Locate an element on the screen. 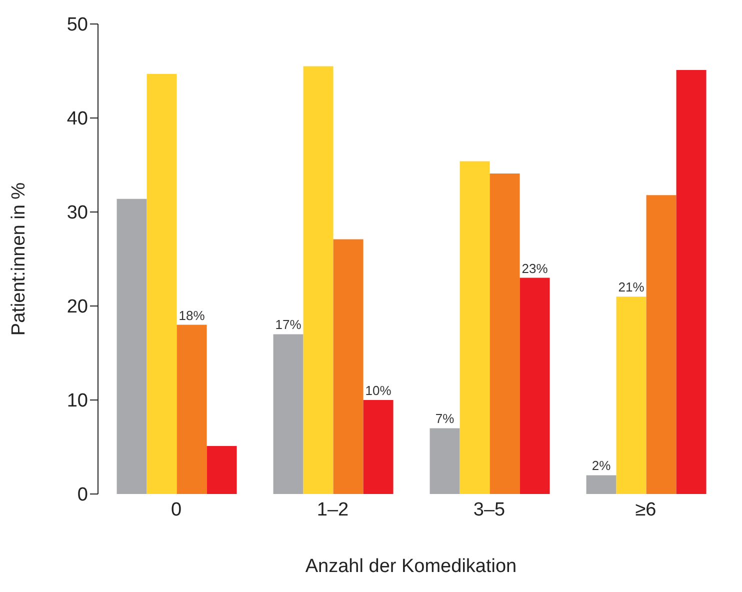  data-label: 10% is located at coordinates (378, 390).